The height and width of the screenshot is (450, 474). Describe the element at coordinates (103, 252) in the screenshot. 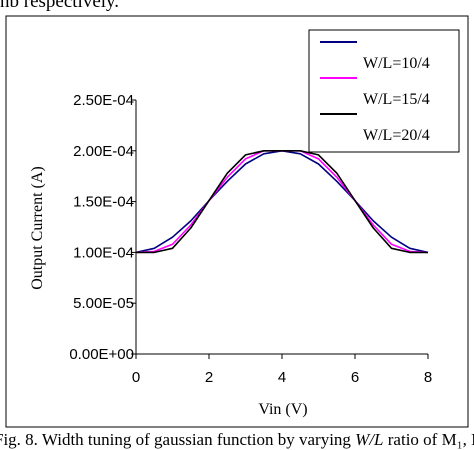

I see `y-tick-label: 1.00E-04` at that location.